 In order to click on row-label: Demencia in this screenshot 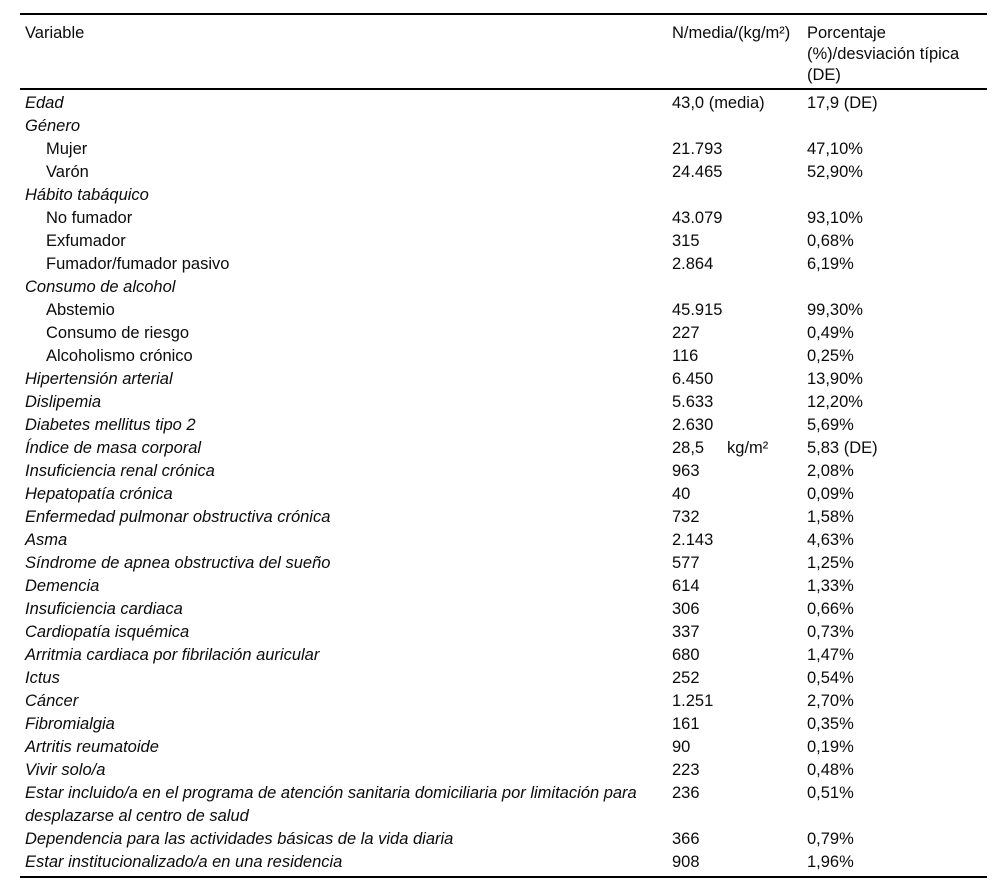, I will do `click(62, 586)`.